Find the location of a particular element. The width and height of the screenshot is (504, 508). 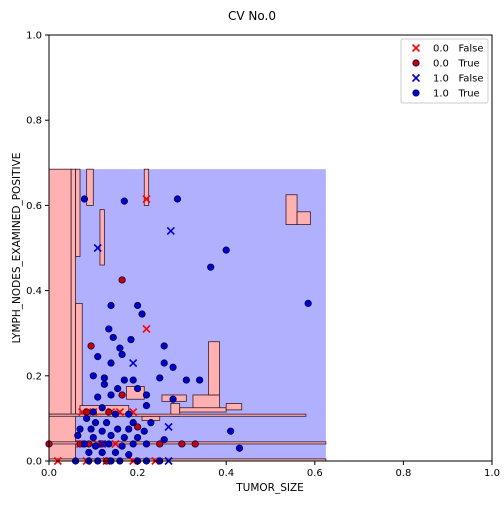

chart-title: CV No.0 is located at coordinates (252, 16).